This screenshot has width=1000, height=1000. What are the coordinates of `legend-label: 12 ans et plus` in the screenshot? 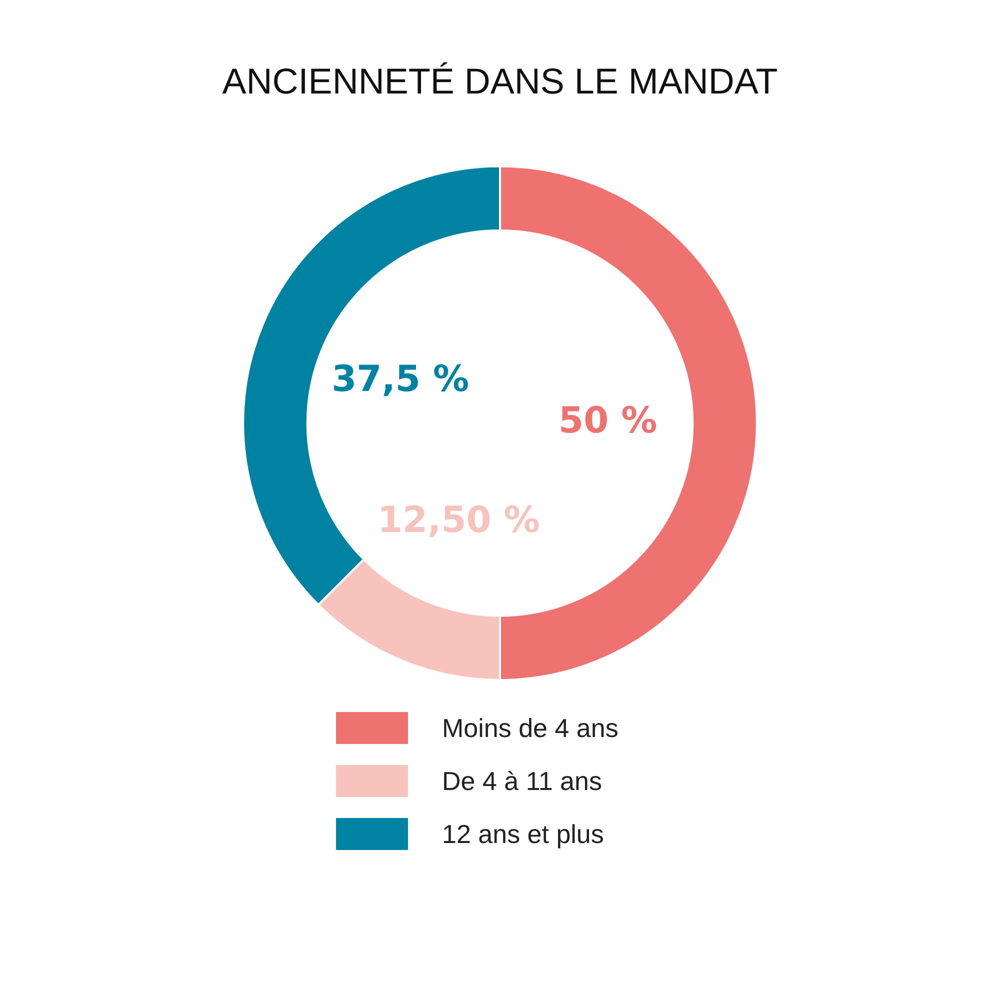 It's located at (523, 834).